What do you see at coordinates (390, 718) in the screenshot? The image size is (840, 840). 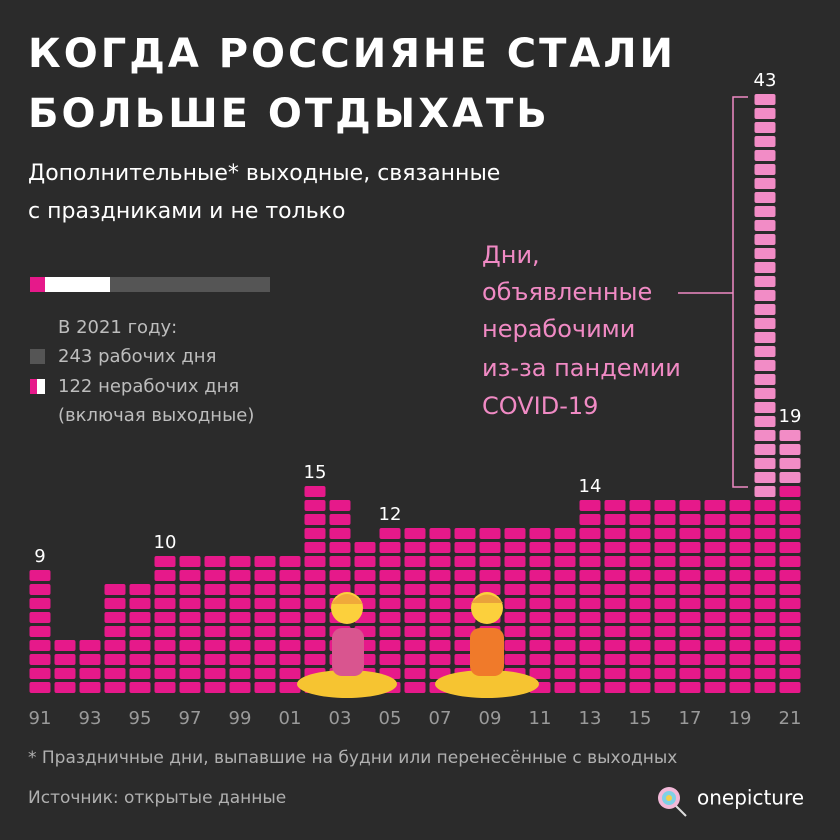 I see `x-tick-label: 05` at bounding box center [390, 718].